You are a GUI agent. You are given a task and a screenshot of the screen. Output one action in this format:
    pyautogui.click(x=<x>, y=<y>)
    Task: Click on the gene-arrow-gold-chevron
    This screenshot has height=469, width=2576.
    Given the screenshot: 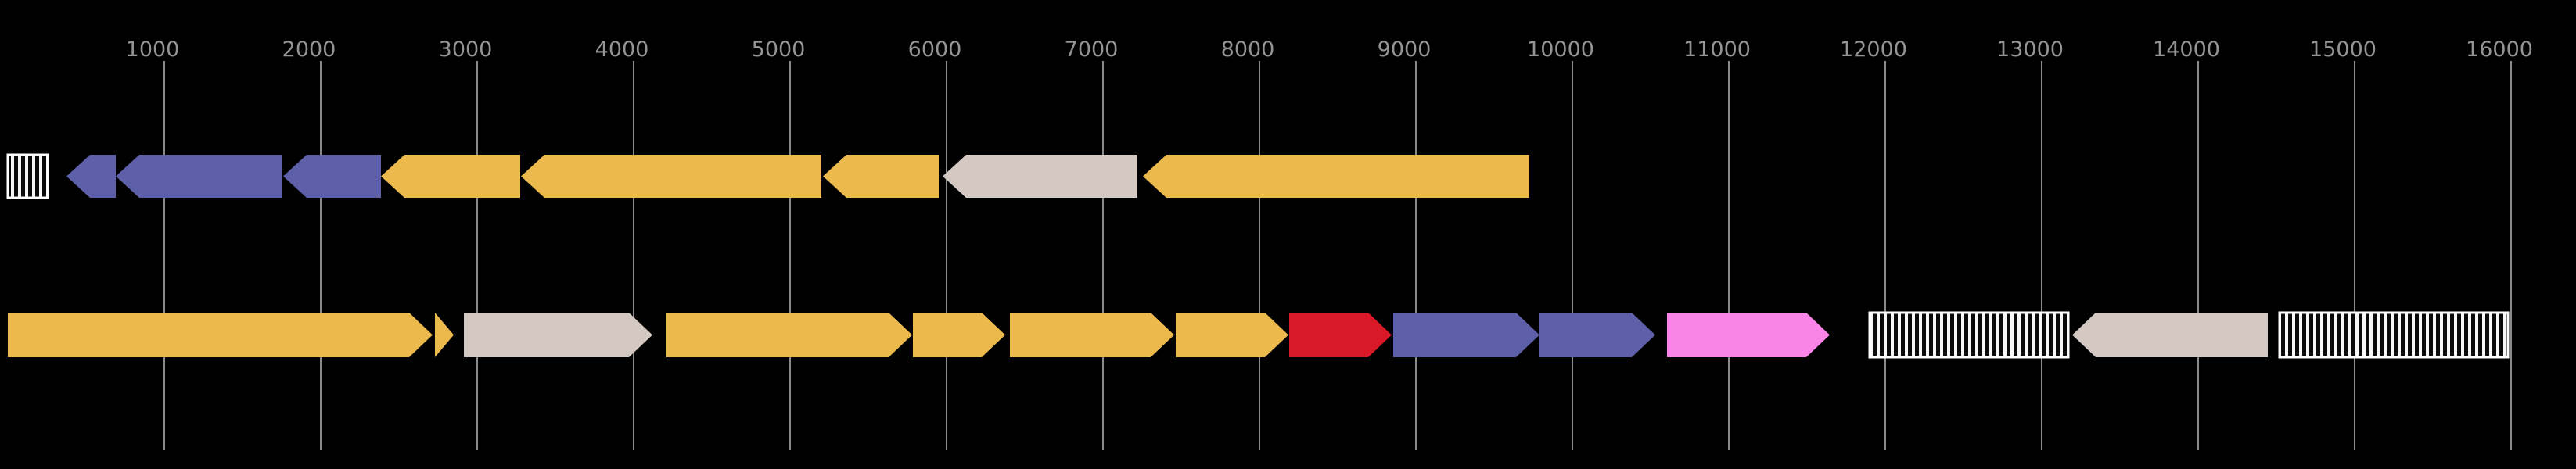 What is the action you would take?
    pyautogui.click(x=444, y=335)
    